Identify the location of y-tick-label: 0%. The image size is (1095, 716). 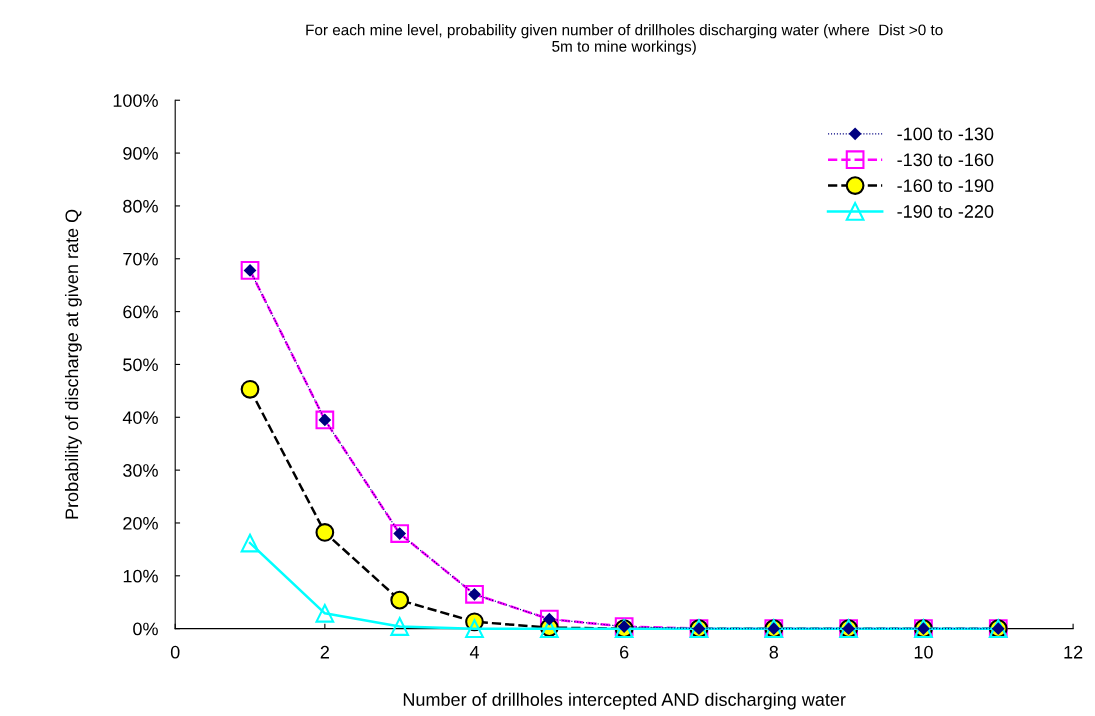
(145, 629).